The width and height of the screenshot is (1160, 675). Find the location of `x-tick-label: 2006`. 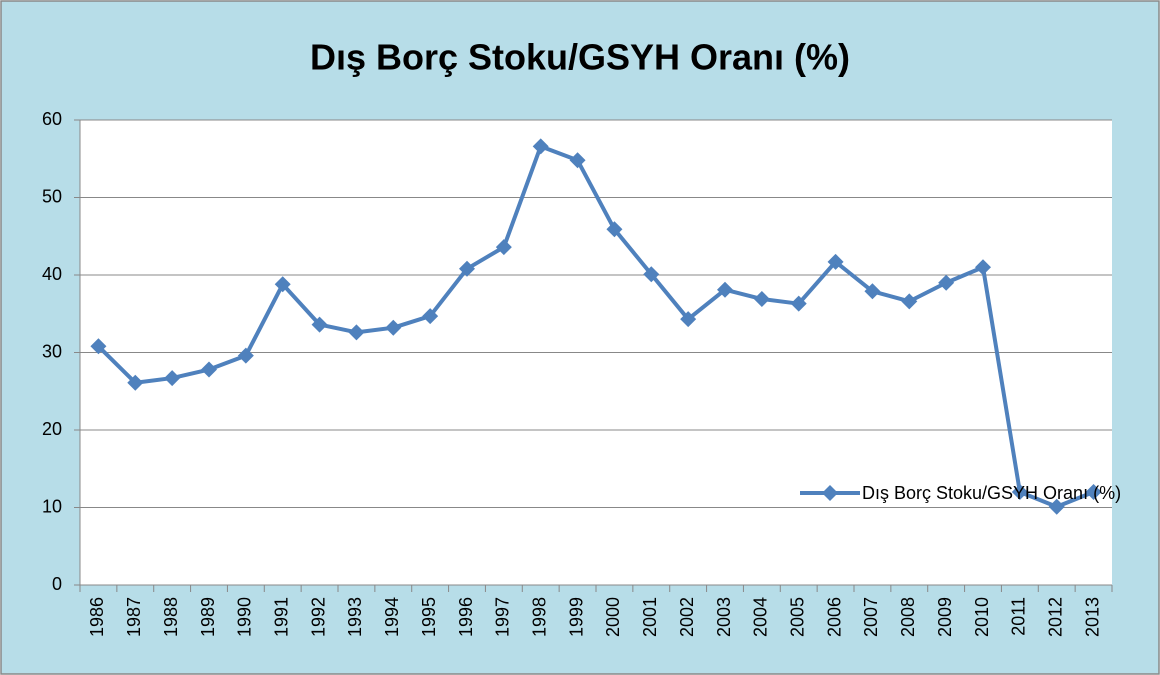

x-tick-label: 2006 is located at coordinates (834, 617).